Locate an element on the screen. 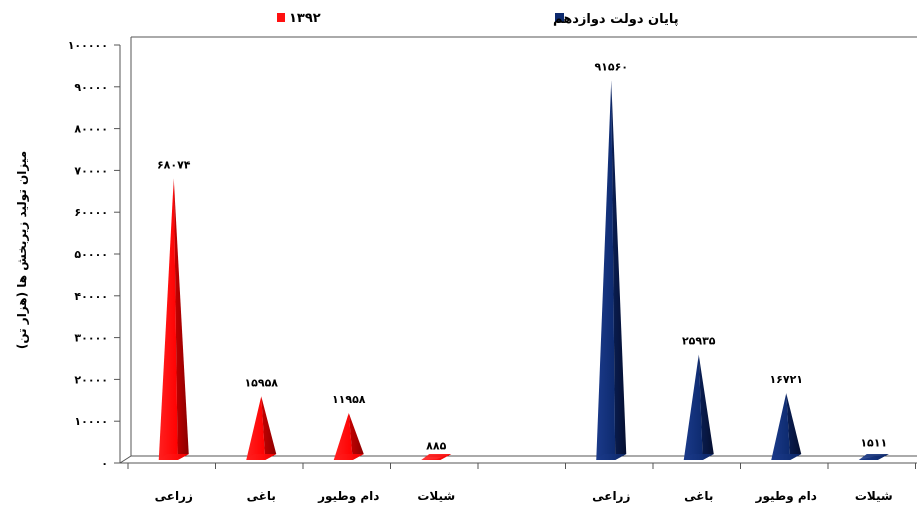 The height and width of the screenshot is (514, 917). y-axis-title: میزان تولید زیربخش ها (هزار تن) is located at coordinates (22, 250).